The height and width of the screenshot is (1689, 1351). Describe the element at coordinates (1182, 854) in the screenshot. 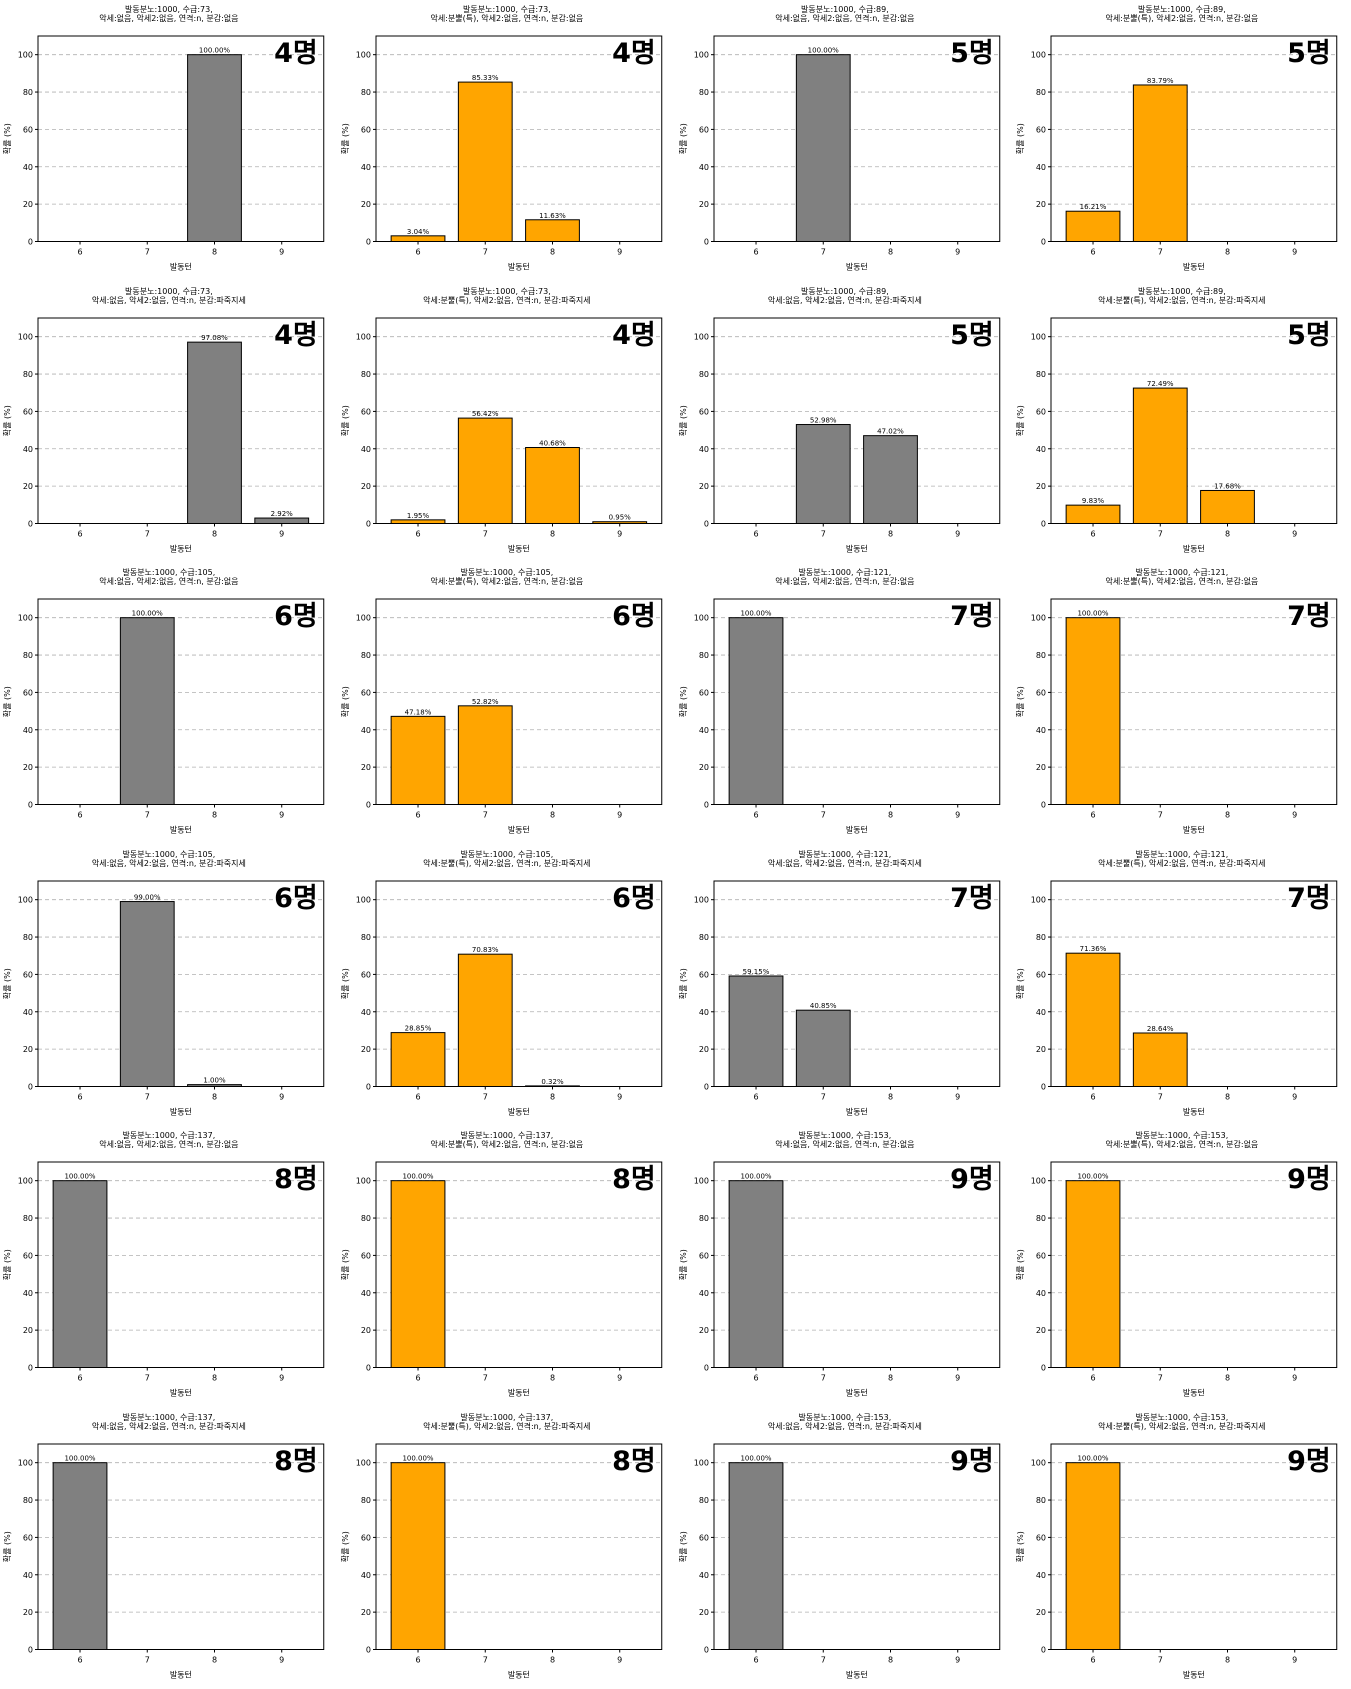

I see `chart-title-line: 발동분노:1000, 수급:121,` at that location.